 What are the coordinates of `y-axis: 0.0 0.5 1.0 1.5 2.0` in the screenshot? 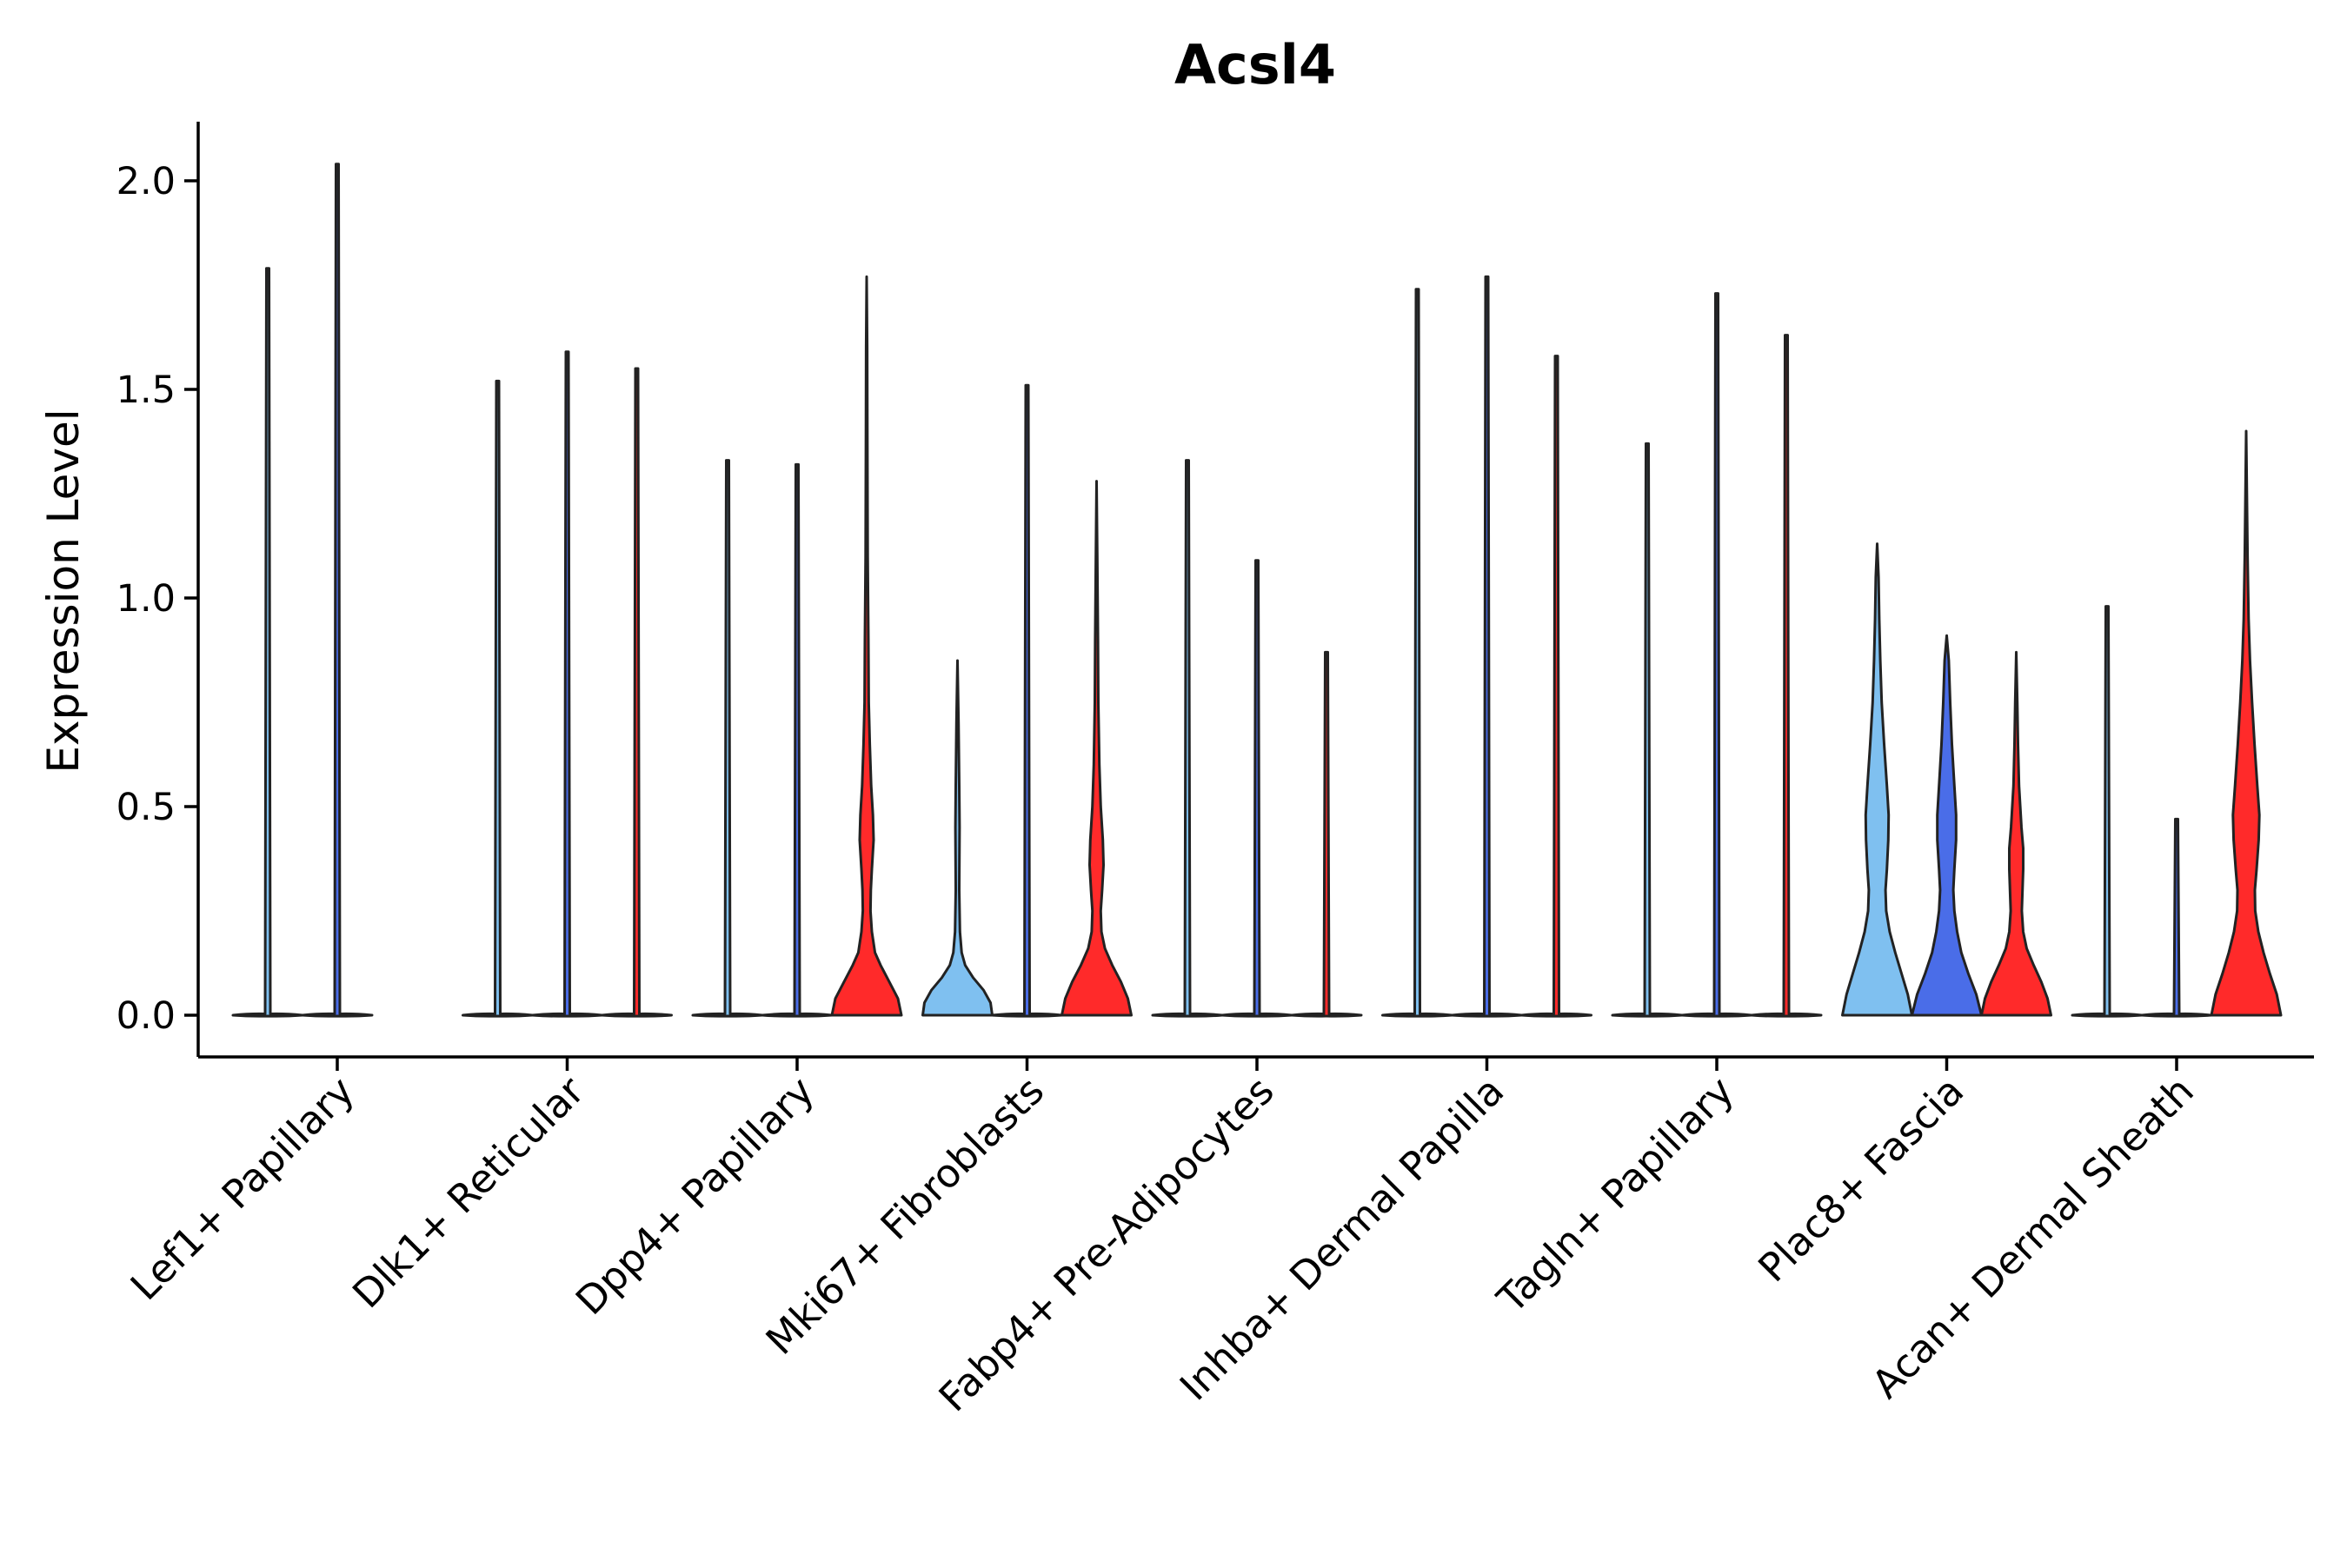 It's located at (158, 589).